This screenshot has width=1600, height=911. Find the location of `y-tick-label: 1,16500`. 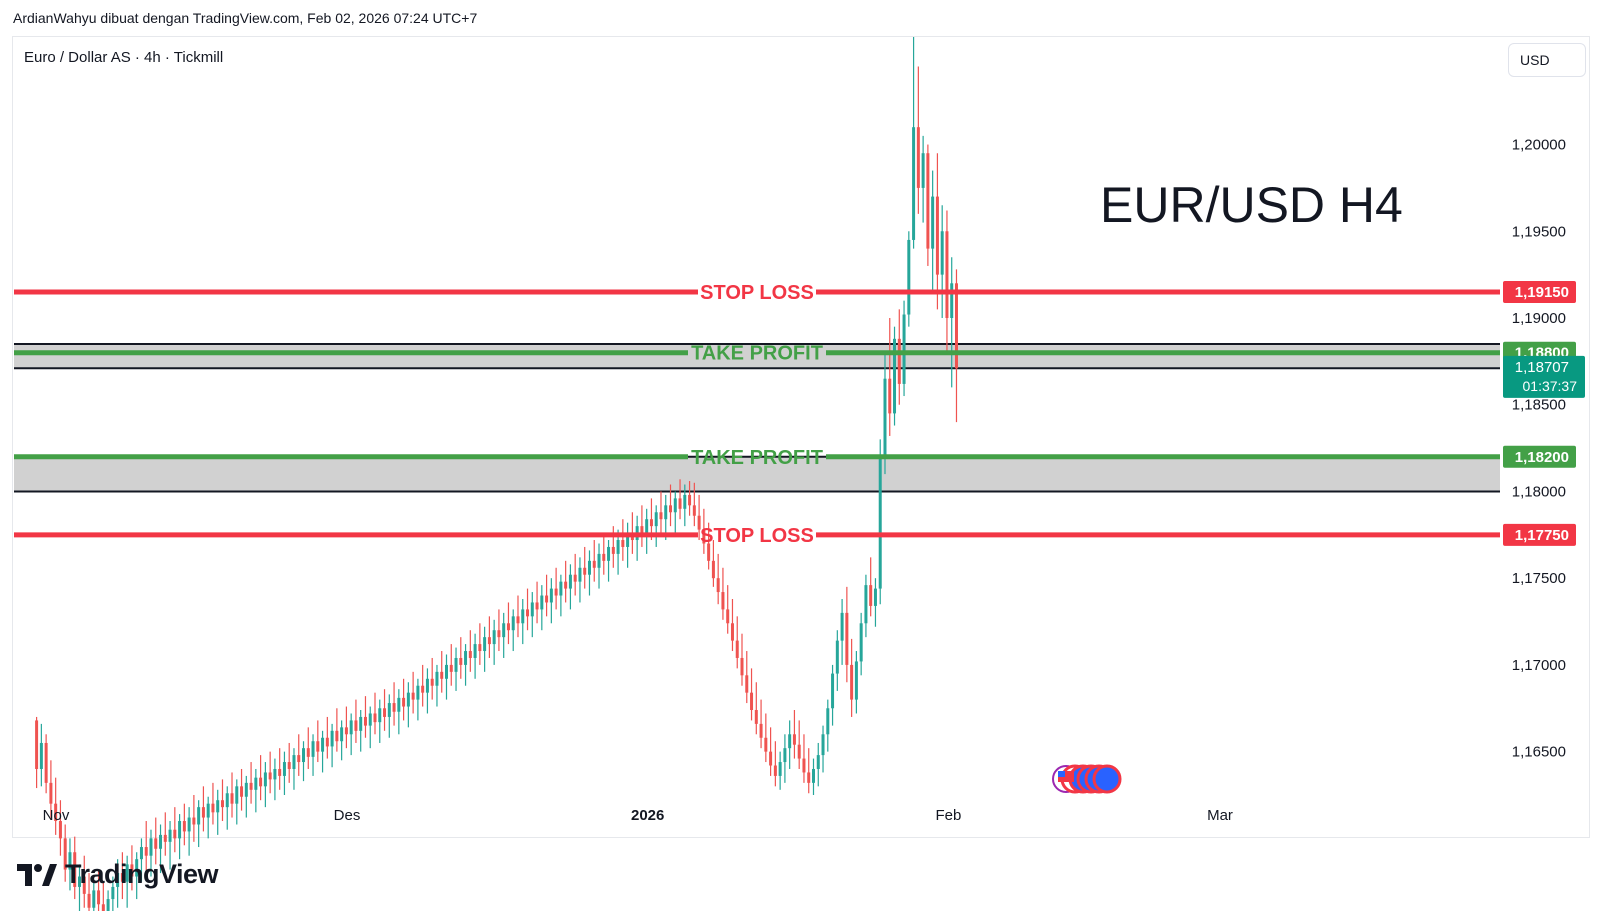

y-tick-label: 1,16500 is located at coordinates (1539, 752).